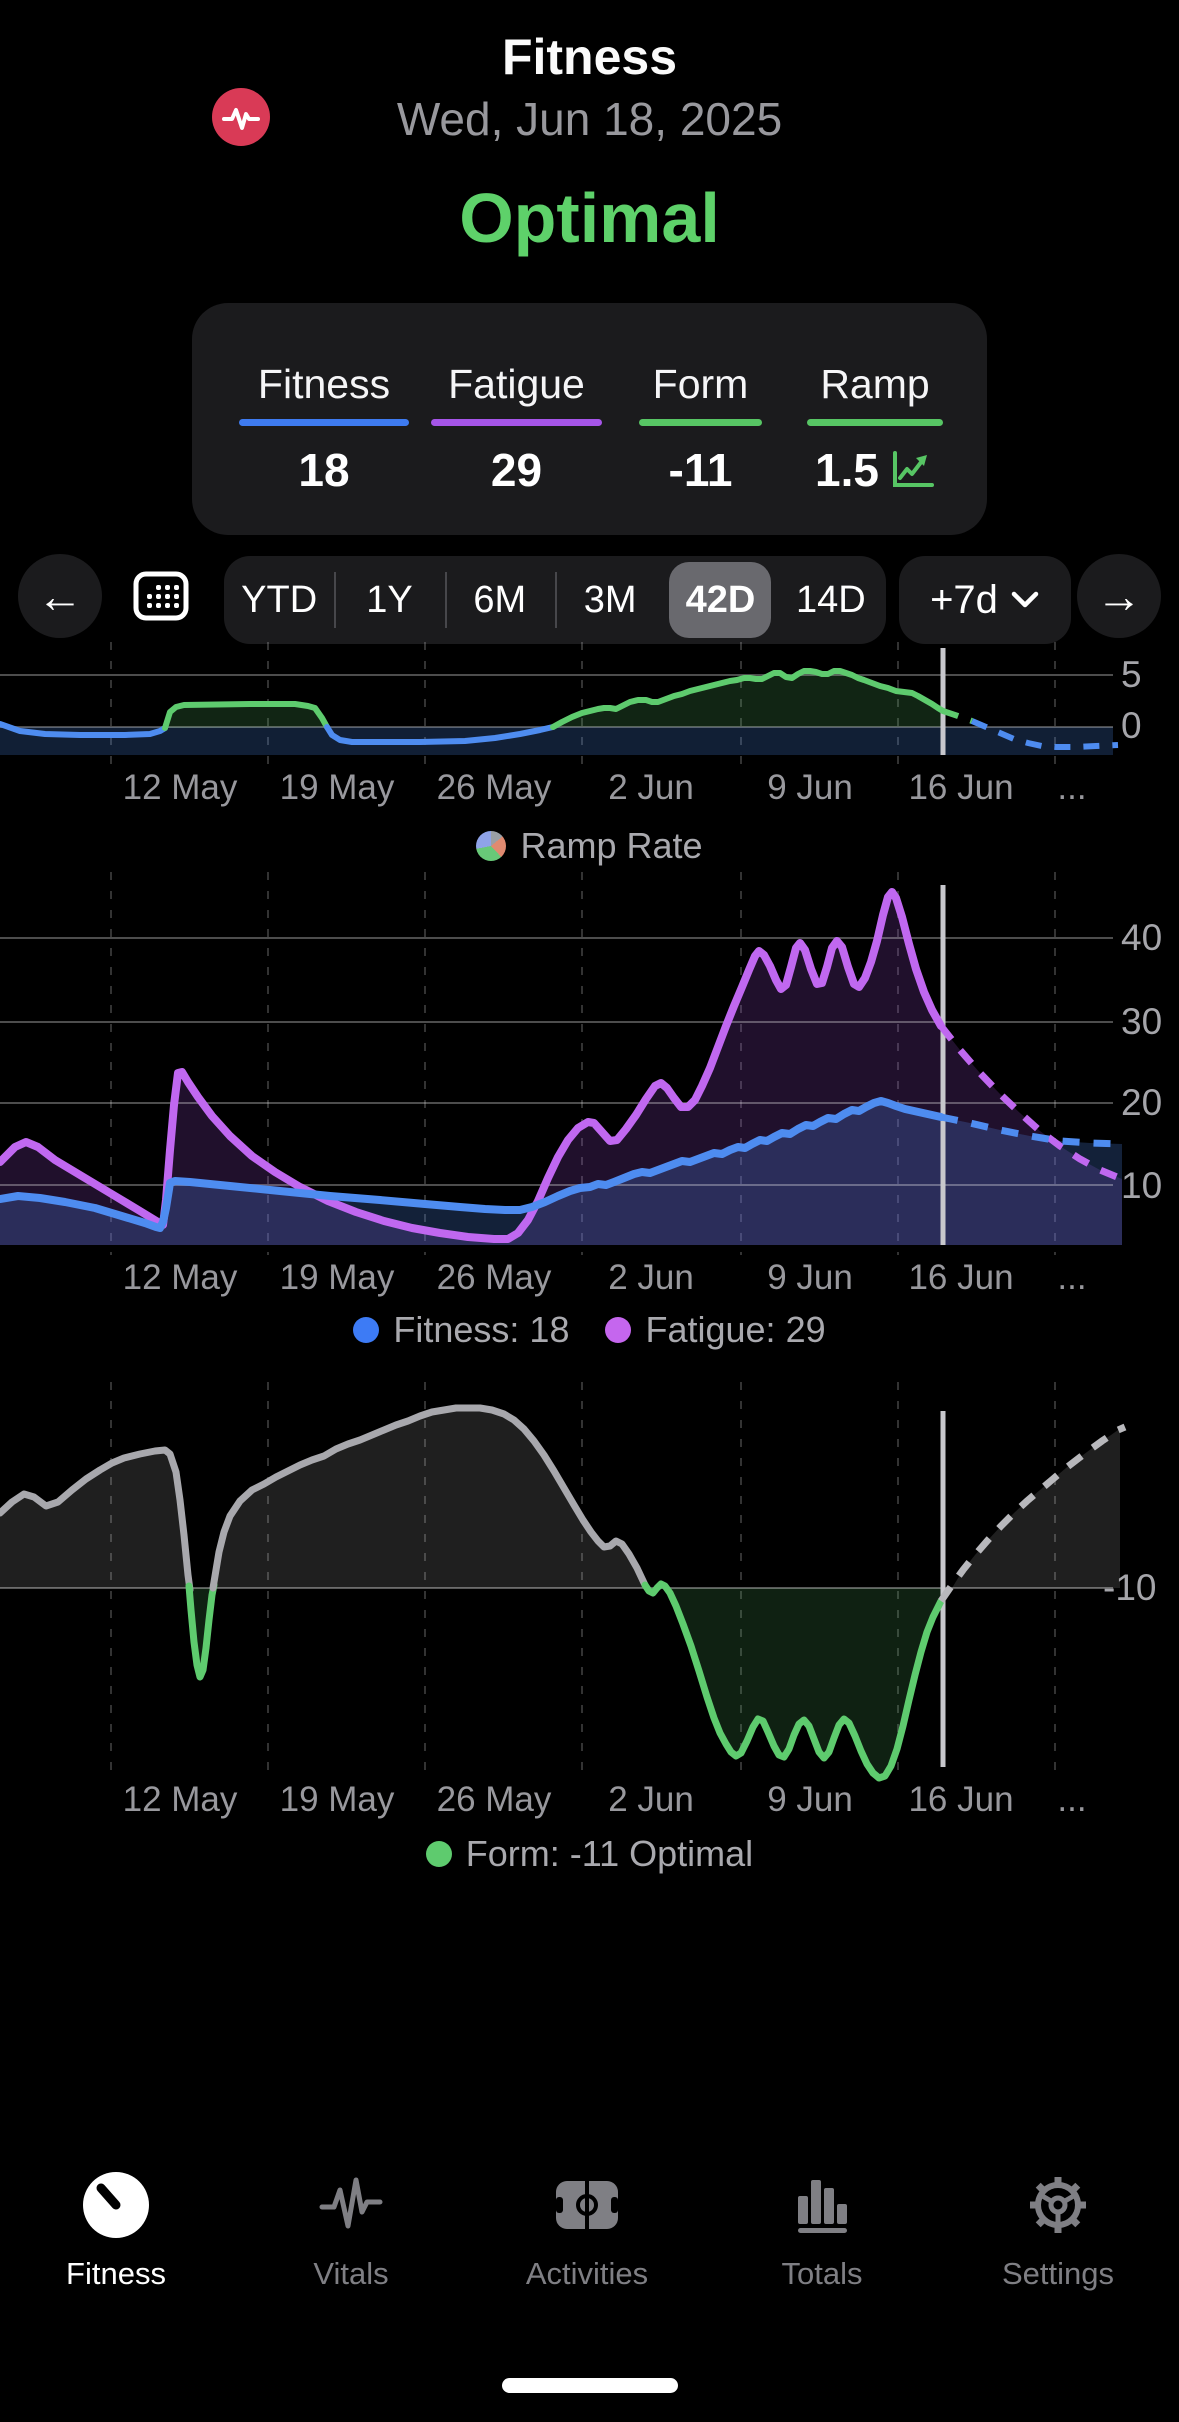 The height and width of the screenshot is (2422, 1179). I want to click on form-fill-gray-main, so click(430, 1498).